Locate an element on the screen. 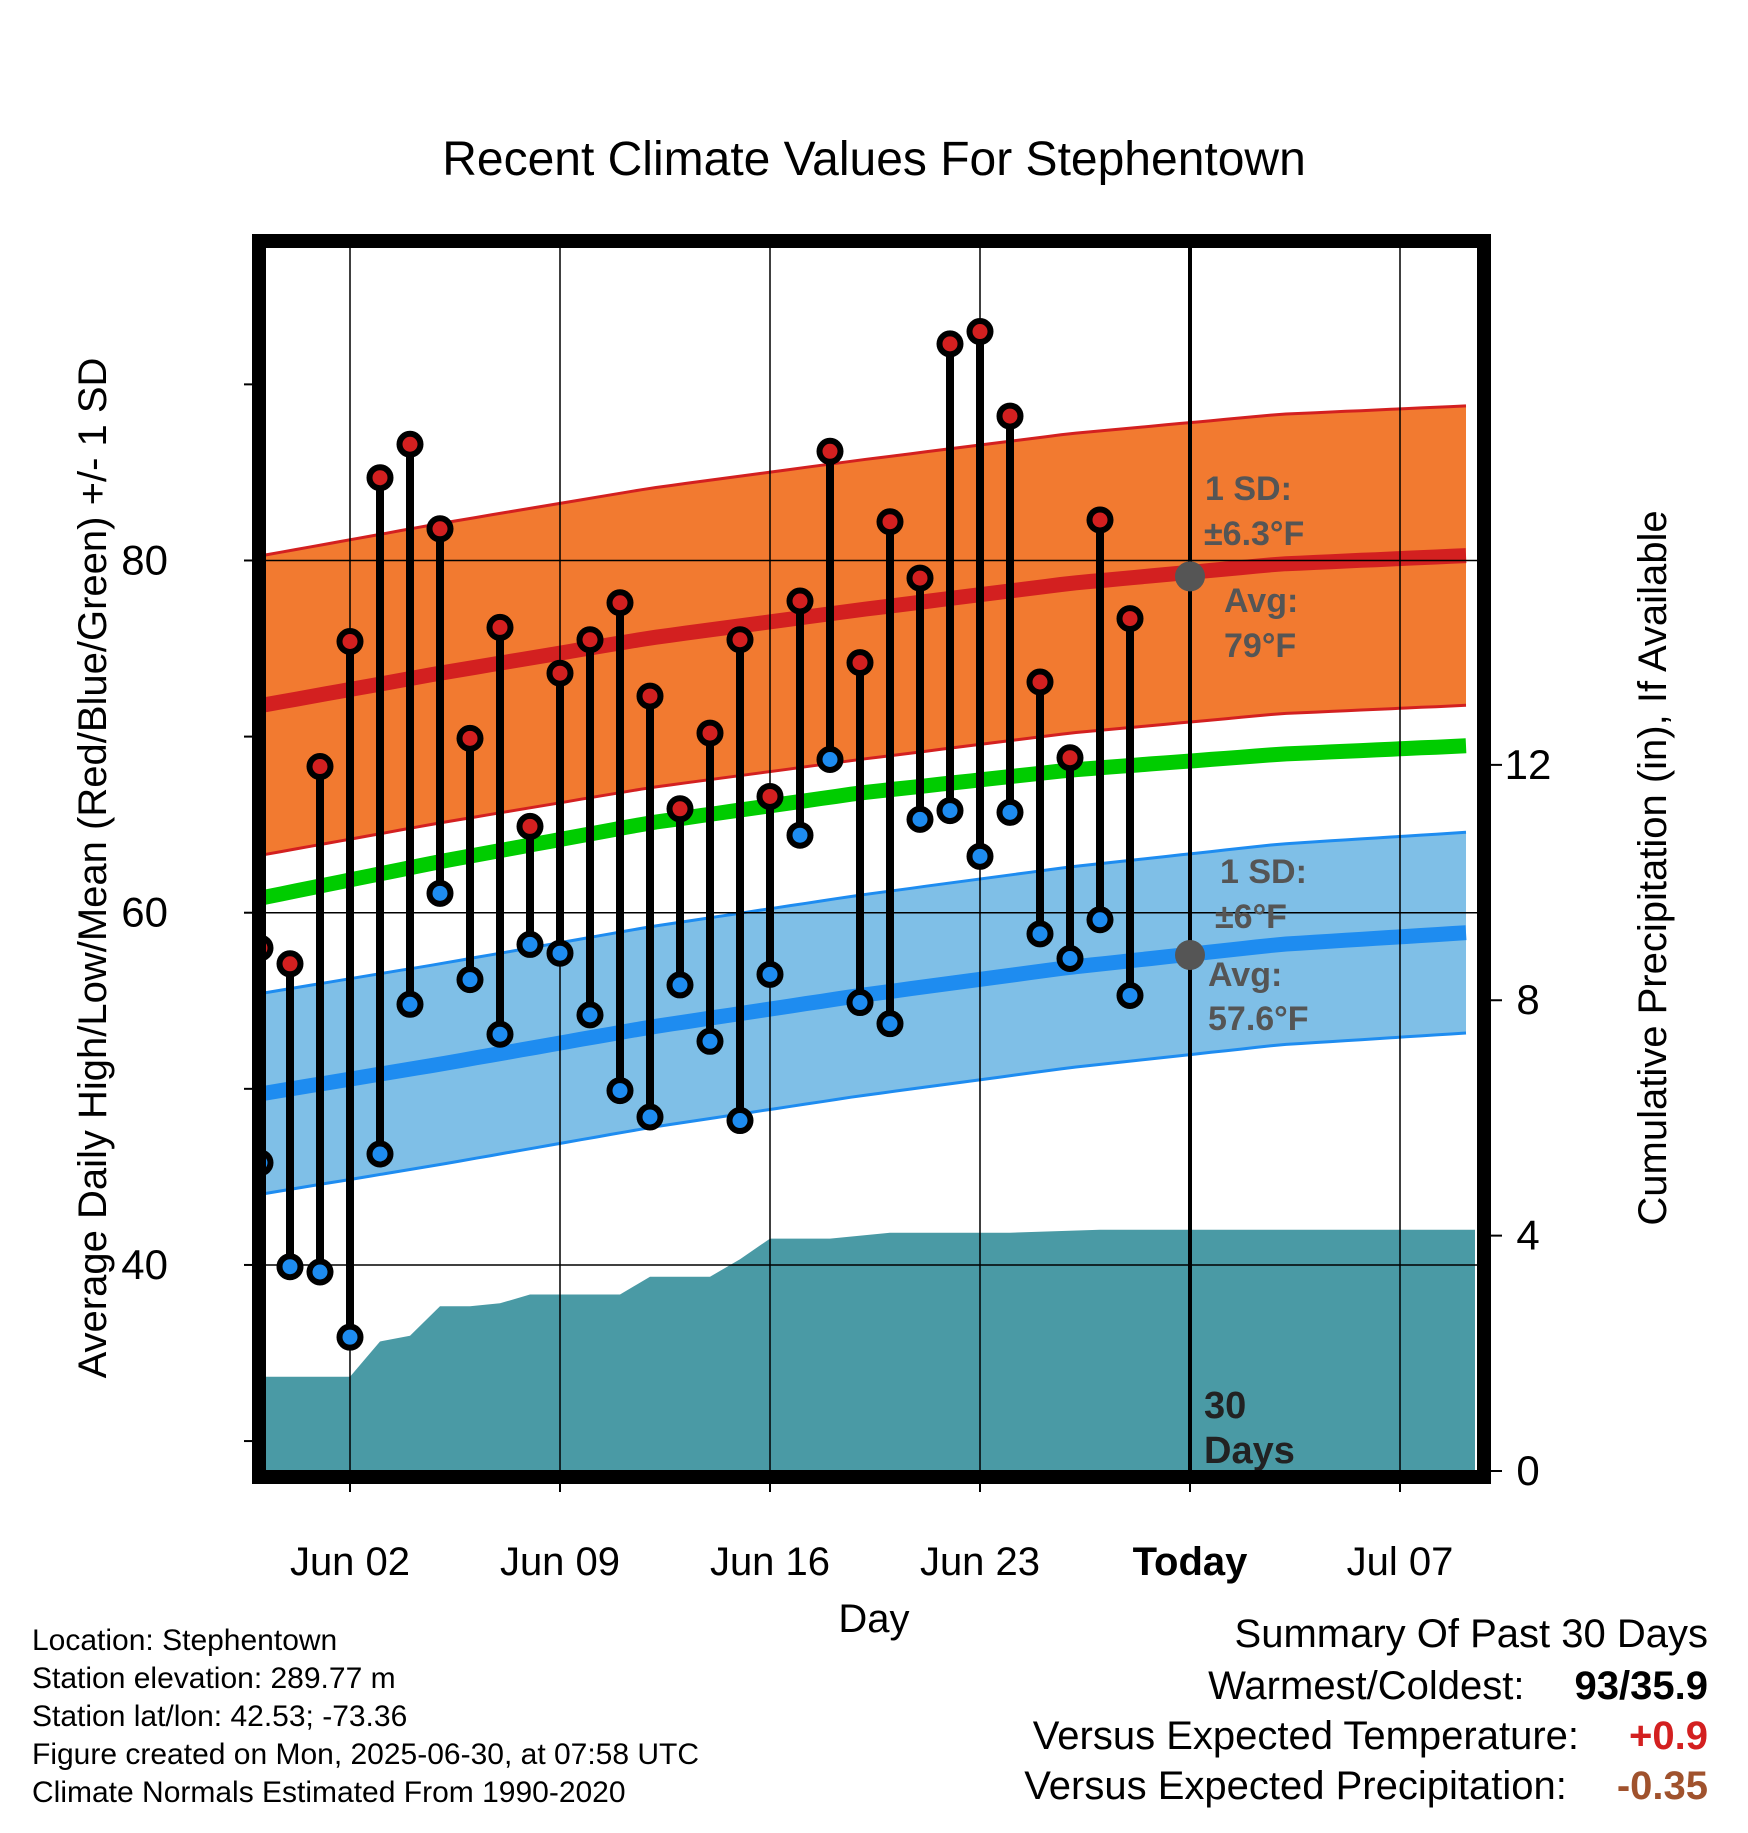 Image resolution: width=1748 pixels, height=1833 pixels. chart-title: Recent Climate Values For Stephentown is located at coordinates (874, 159).